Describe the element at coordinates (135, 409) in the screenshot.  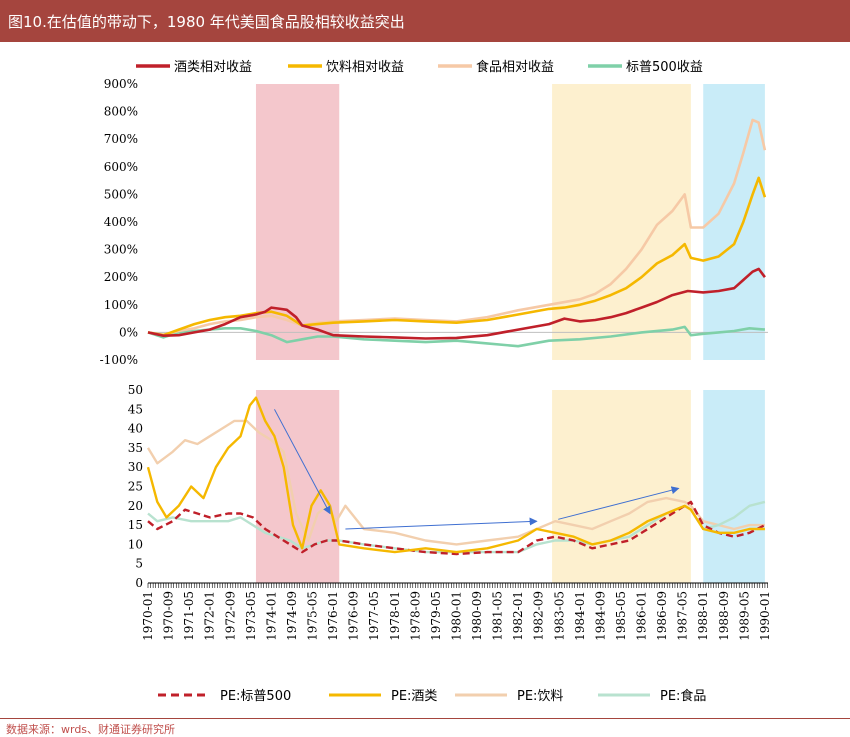
I see `bottom-y-tick-label: 45` at that location.